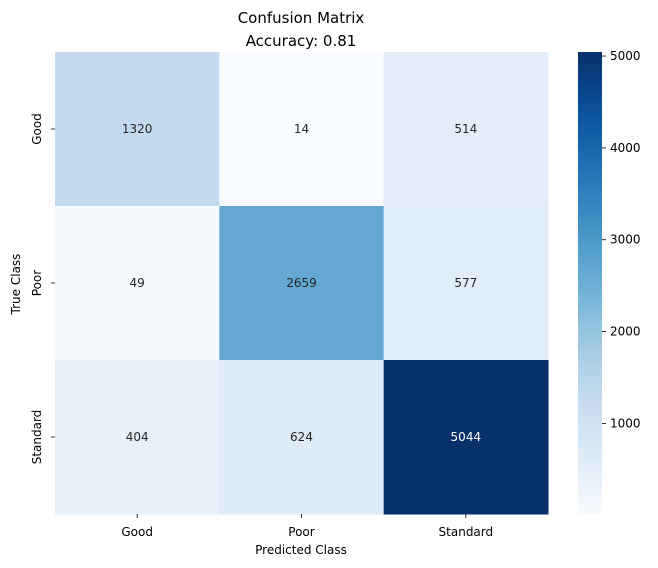 The height and width of the screenshot is (568, 658). What do you see at coordinates (137, 532) in the screenshot?
I see `x-tick-label-0: Good` at bounding box center [137, 532].